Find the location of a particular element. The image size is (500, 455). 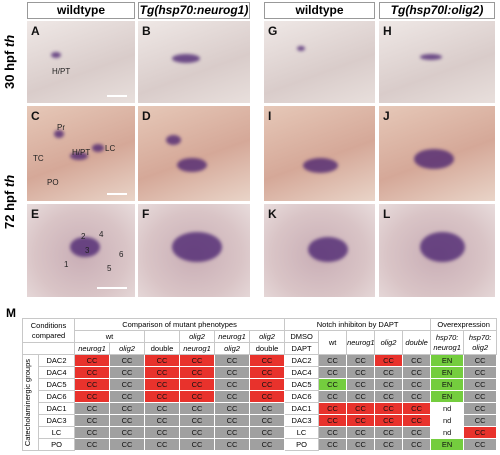

micrograph: K is located at coordinates (319, 250).